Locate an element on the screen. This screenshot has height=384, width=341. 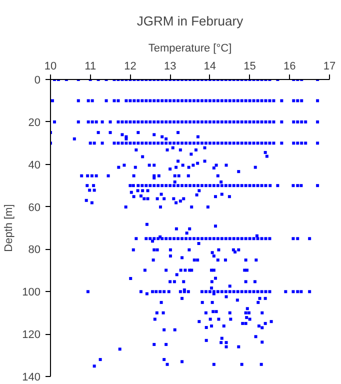
x-tick-label: 14 is located at coordinates (210, 66).